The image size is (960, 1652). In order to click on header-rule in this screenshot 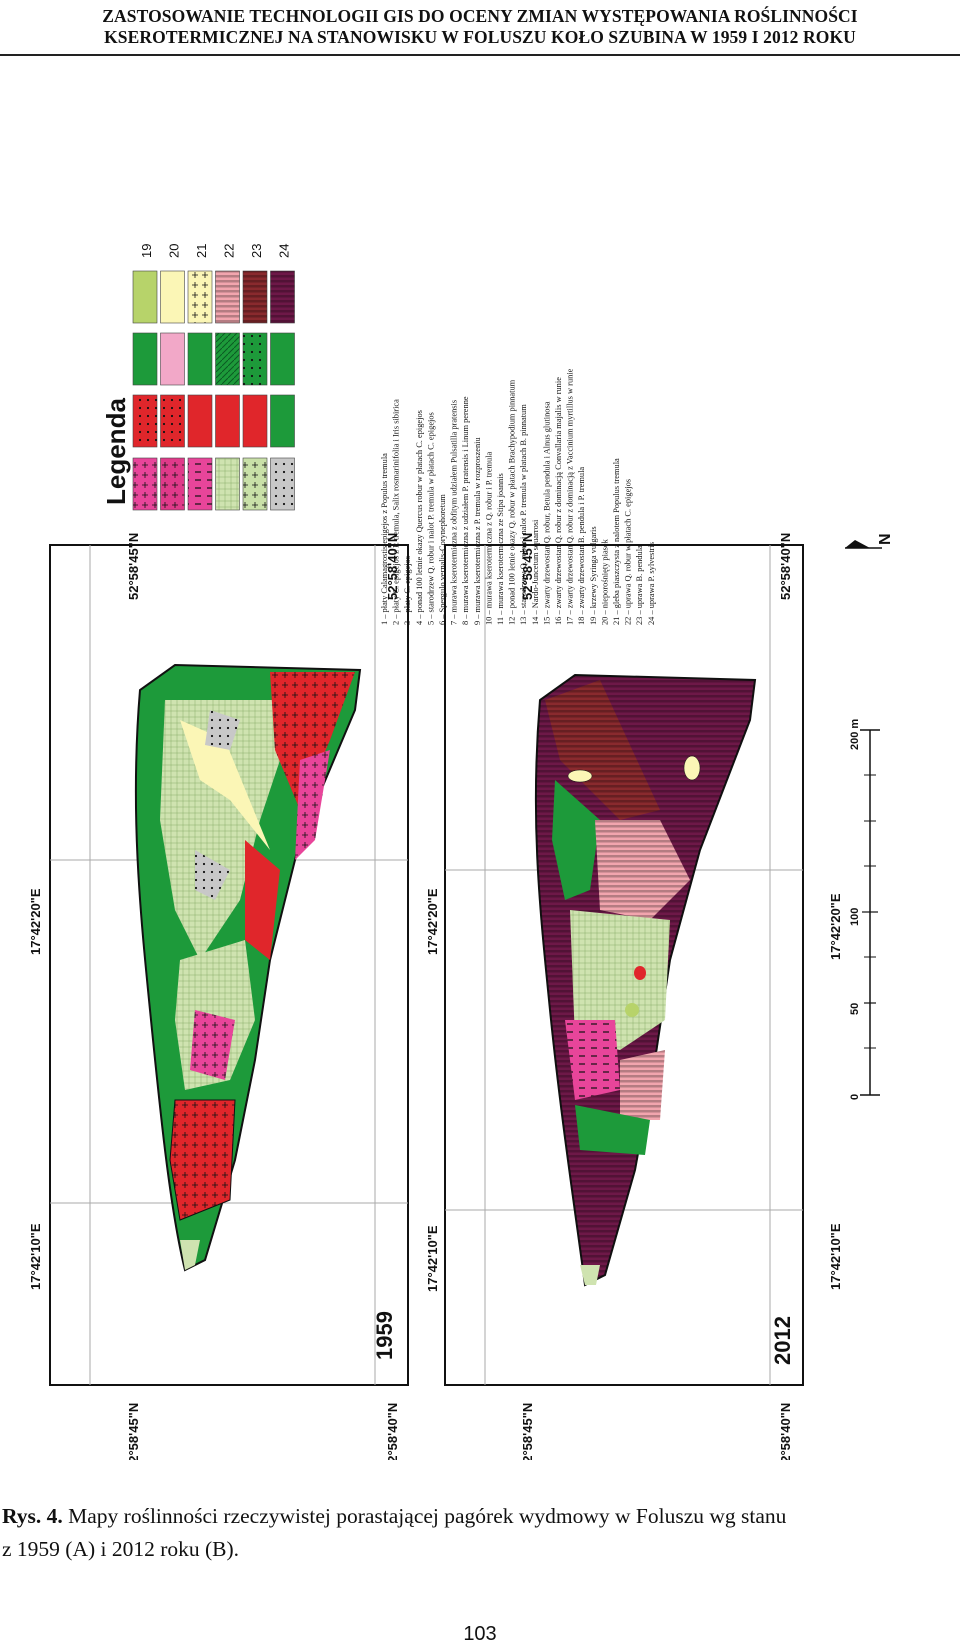, I will do `click(480, 55)`.